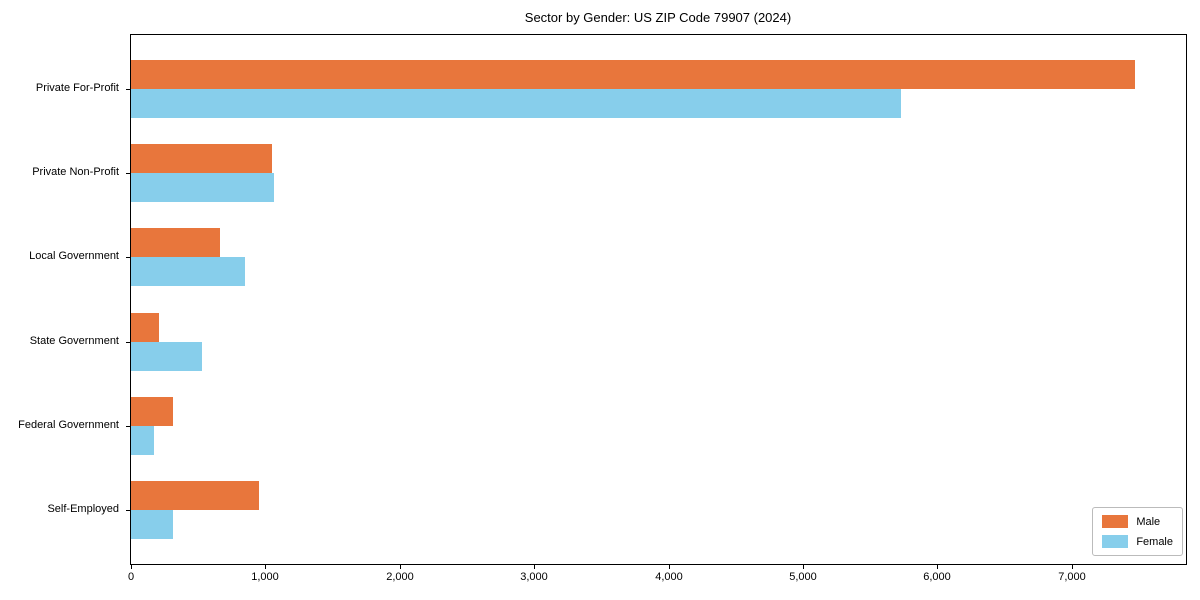  I want to click on x-tick-label: 3,000, so click(534, 577).